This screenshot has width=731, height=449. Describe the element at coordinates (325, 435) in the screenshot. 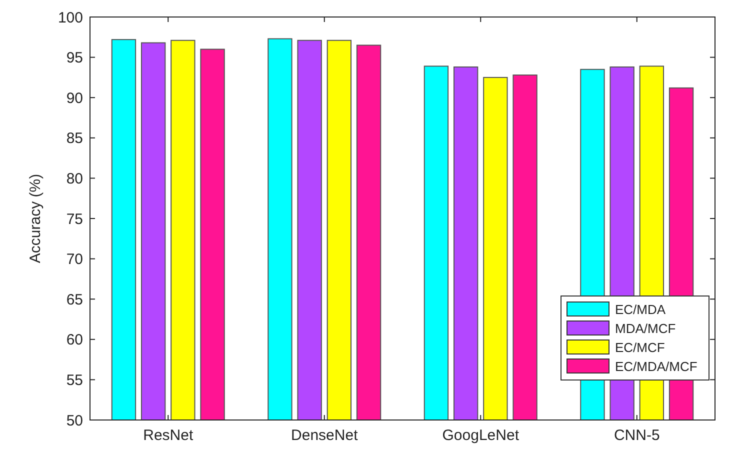

I see `x-tick-label: DenseNet` at that location.